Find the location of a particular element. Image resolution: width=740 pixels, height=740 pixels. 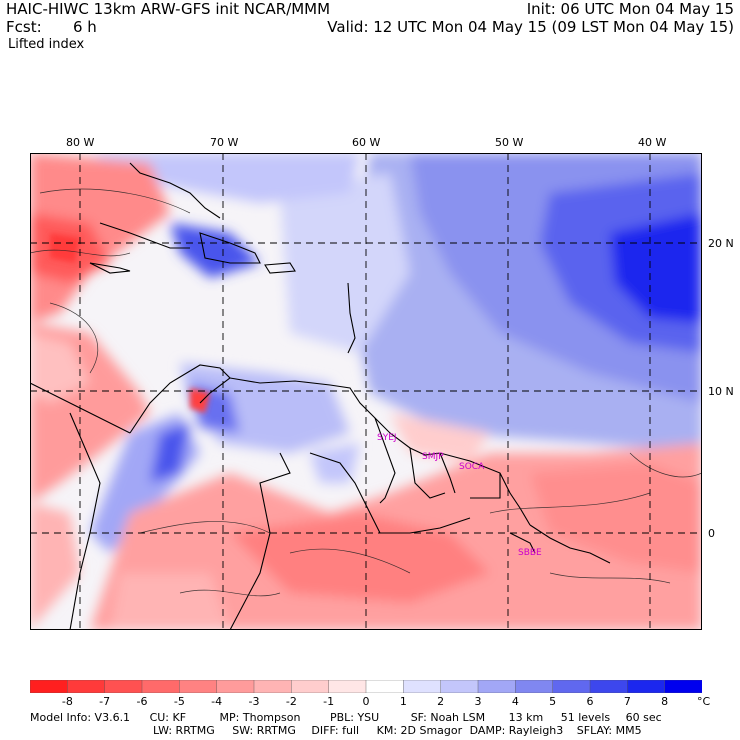

colorbar-tick-label: 6 is located at coordinates (590, 701).